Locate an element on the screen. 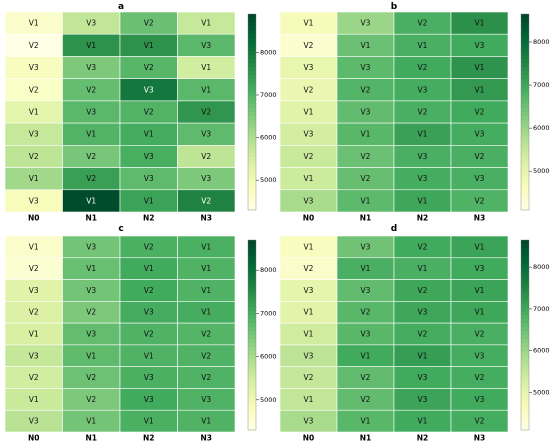 The width and height of the screenshot is (550, 446). colorbar-tick-label: 6000 is located at coordinates (268, 357).